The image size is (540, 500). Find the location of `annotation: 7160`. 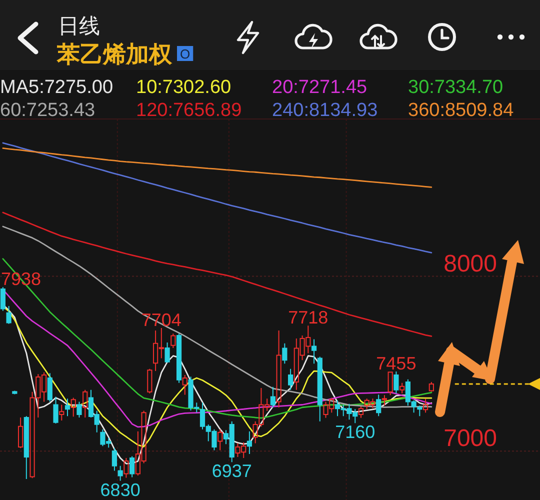

annotation: 7160 is located at coordinates (355, 432).